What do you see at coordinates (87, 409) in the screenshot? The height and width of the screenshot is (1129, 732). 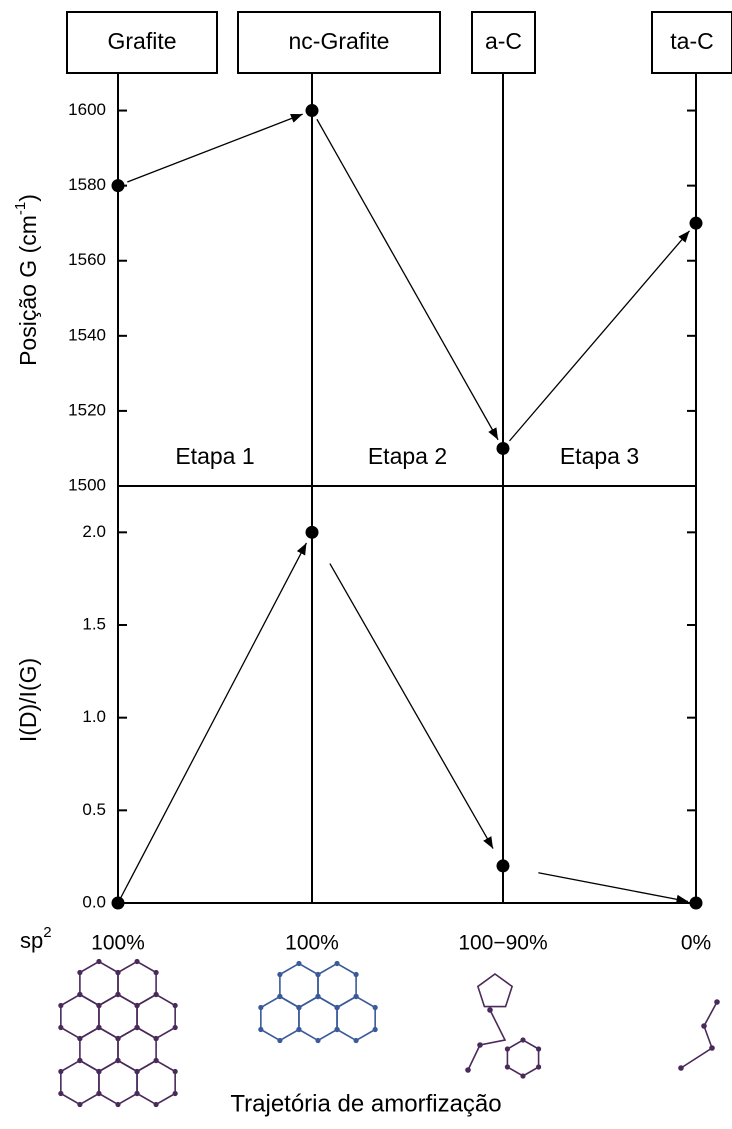 I see `y-tick-label: 1520` at bounding box center [87, 409].